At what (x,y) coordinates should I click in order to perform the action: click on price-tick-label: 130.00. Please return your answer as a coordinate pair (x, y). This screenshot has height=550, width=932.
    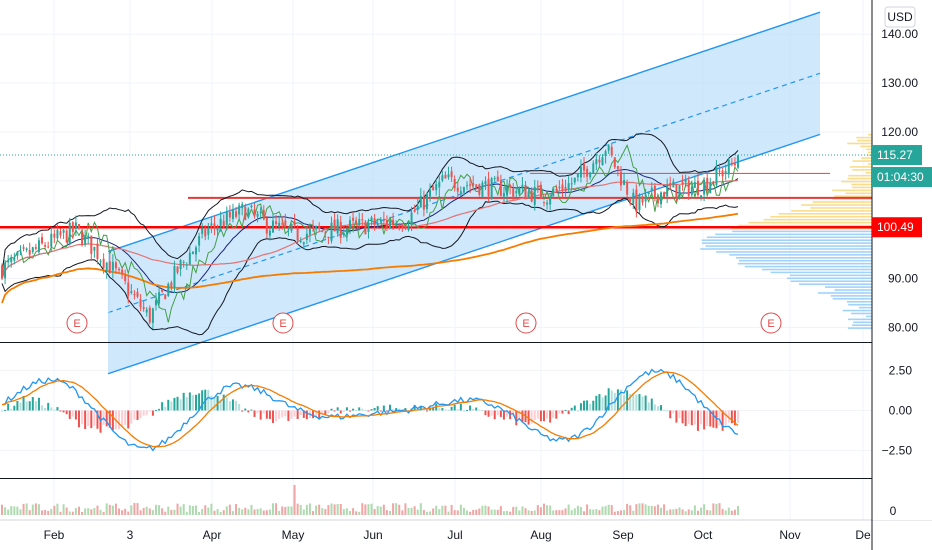
    Looking at the image, I should click on (899, 83).